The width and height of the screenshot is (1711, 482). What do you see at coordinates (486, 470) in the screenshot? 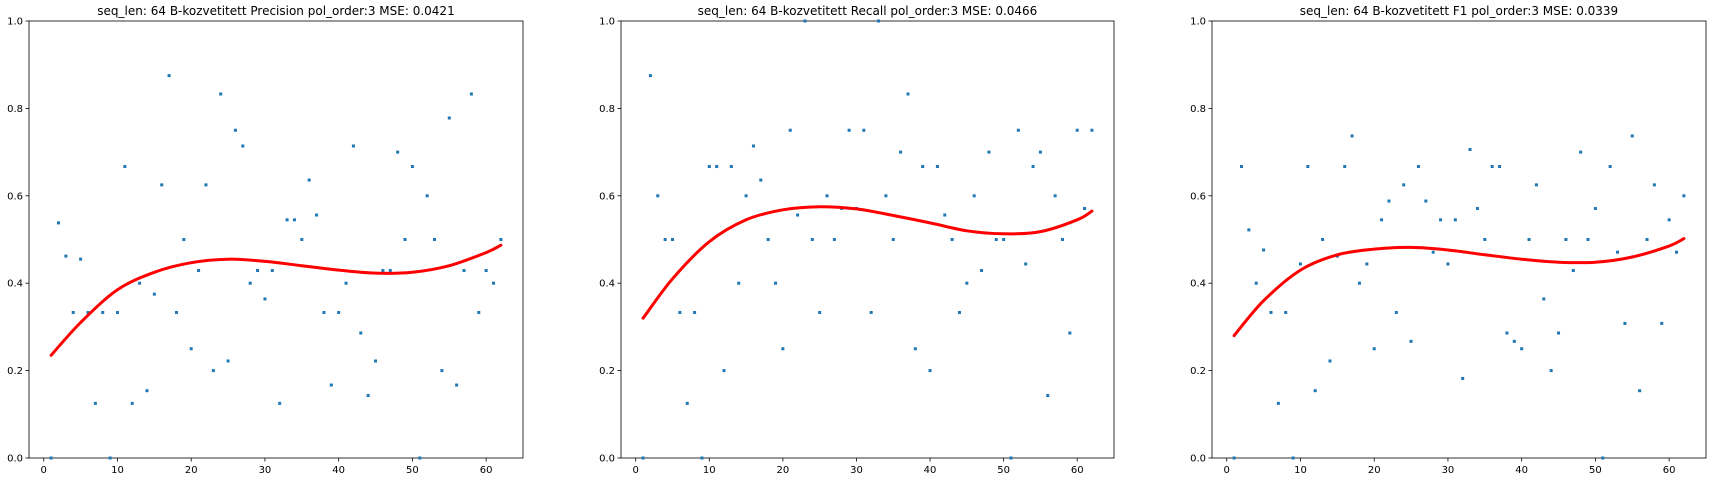
I see `x-tick-label: 60` at bounding box center [486, 470].